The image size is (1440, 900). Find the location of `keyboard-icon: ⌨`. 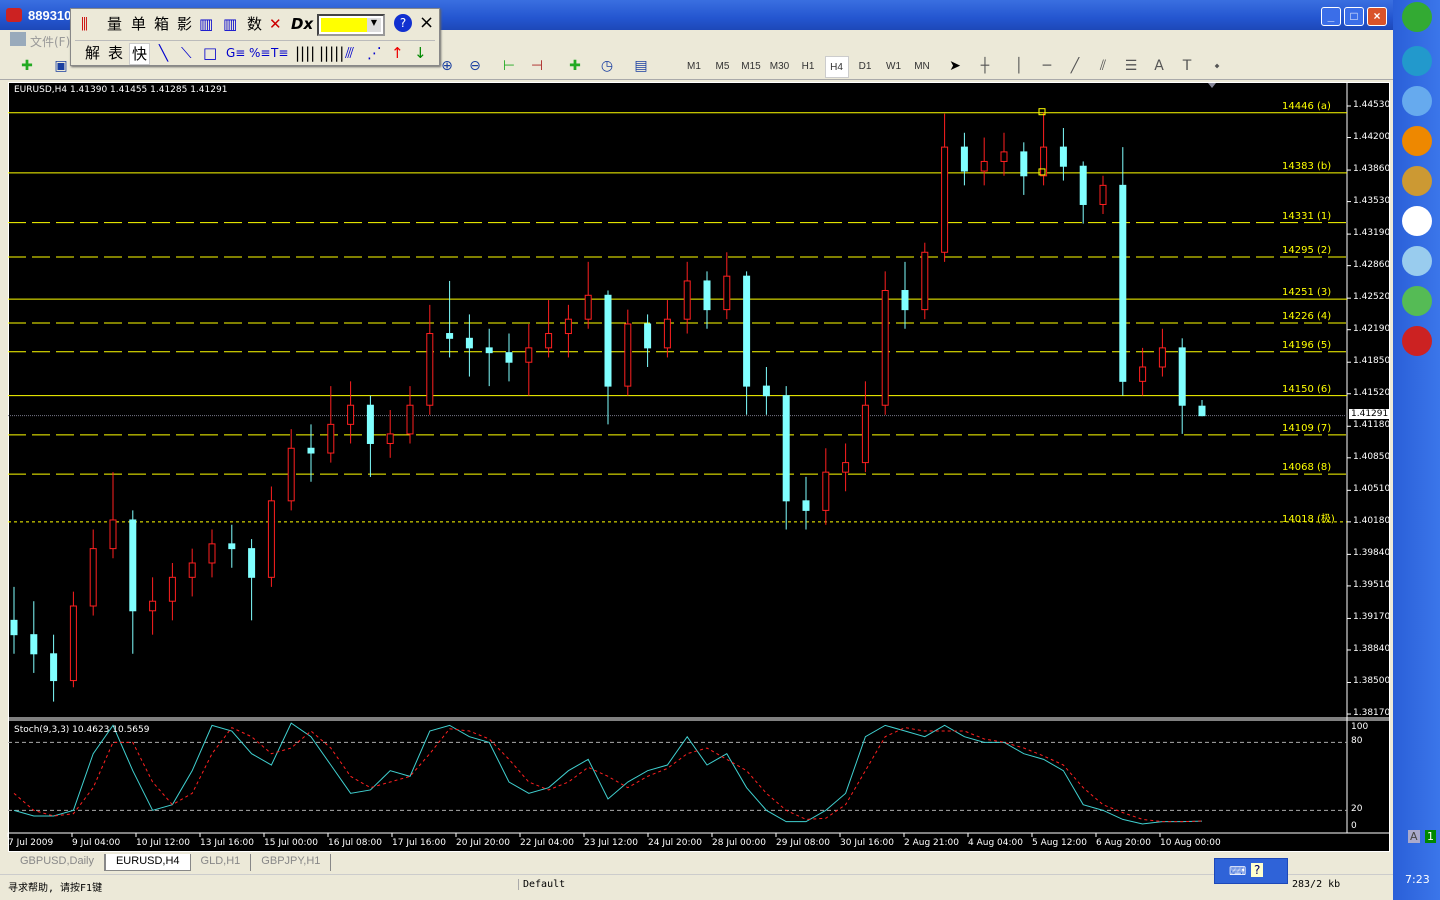

keyboard-icon: ⌨ is located at coordinates (1238, 871).